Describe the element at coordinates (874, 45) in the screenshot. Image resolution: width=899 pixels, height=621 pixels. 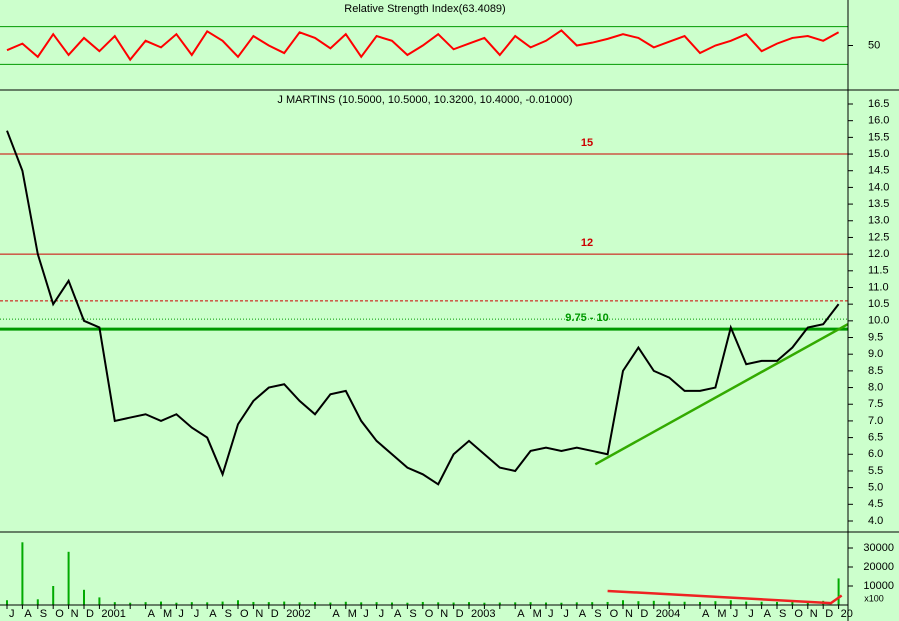
I see `y-tick-label: 50` at that location.